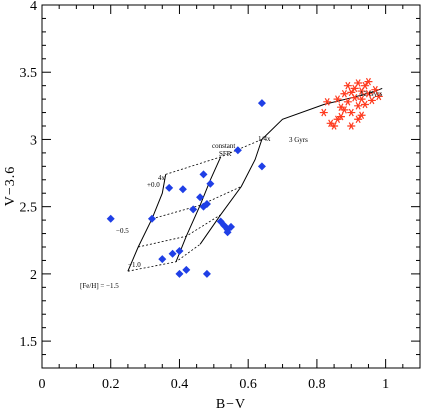 The width and height of the screenshot is (422, 412). Describe the element at coordinates (248, 384) in the screenshot. I see `x-tick-label: 0.6` at that location.